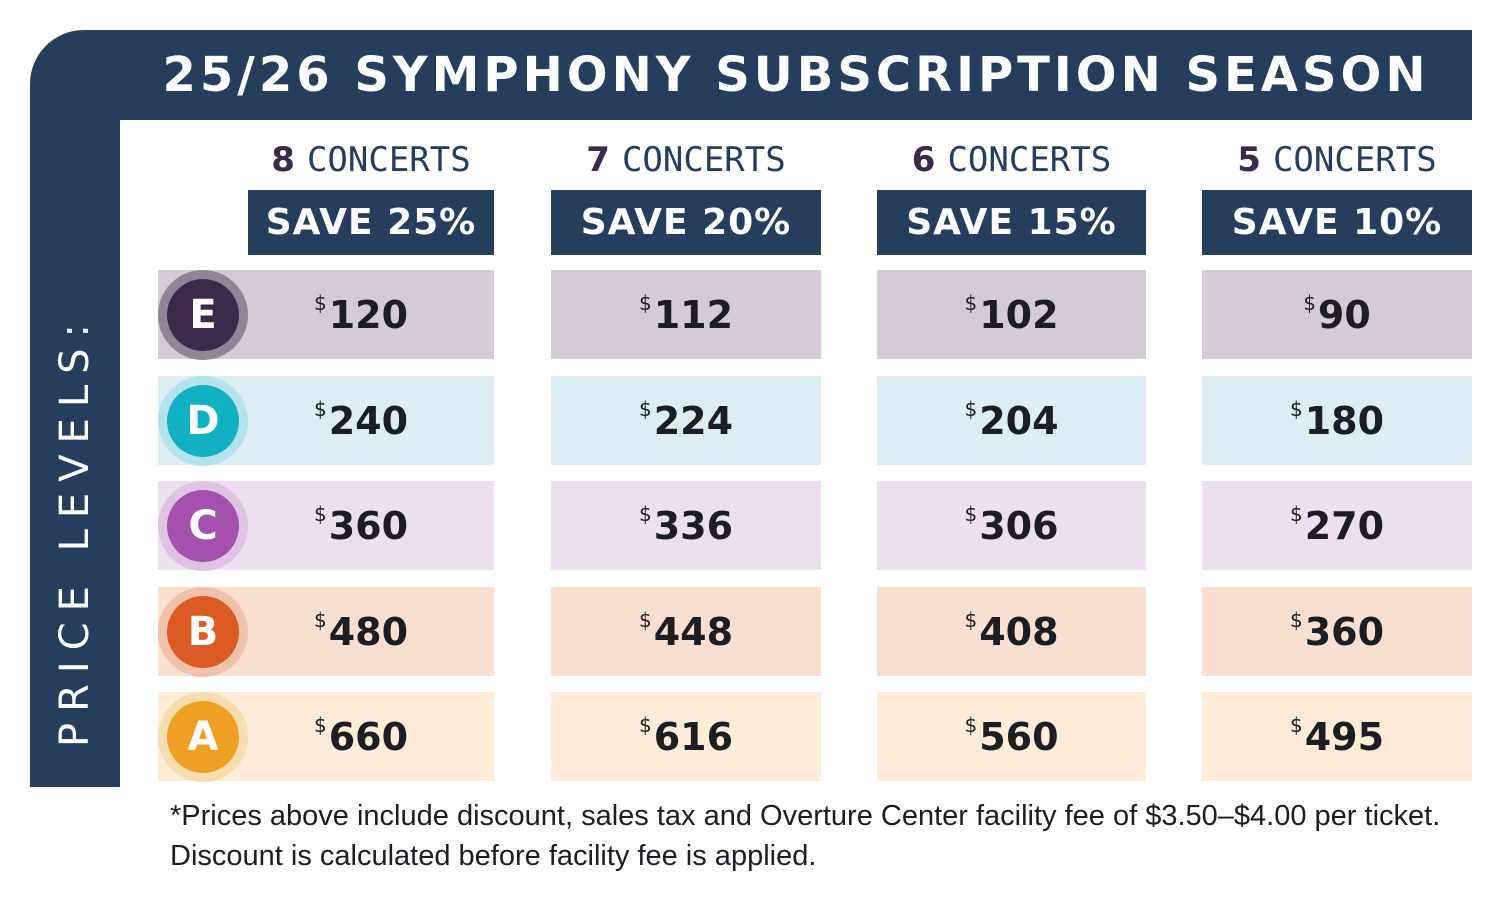  I want to click on price-cell-d-2: $224, so click(686, 420).